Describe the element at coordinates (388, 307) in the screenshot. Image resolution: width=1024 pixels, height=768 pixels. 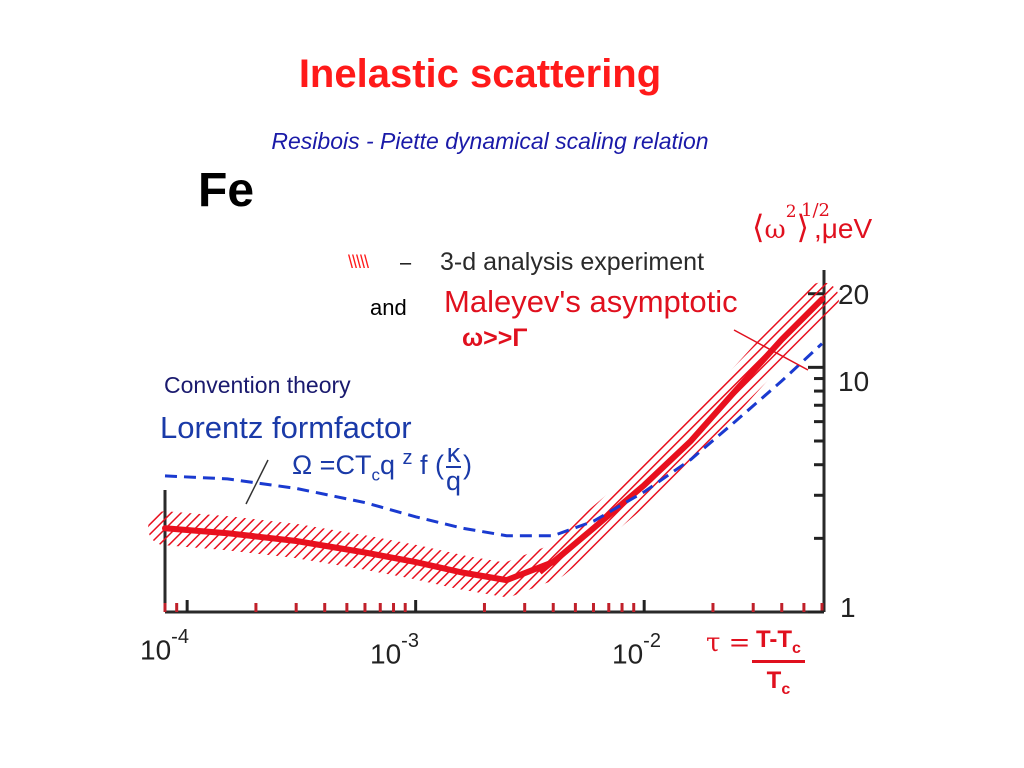
I see `and-label: and` at that location.